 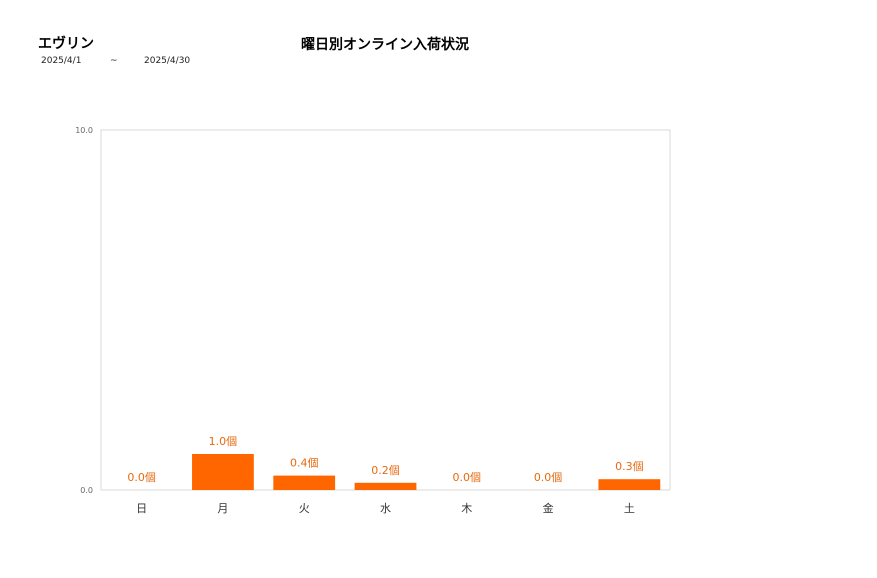 What do you see at coordinates (61, 61) in the screenshot?
I see `date-start: 2025/4/1` at bounding box center [61, 61].